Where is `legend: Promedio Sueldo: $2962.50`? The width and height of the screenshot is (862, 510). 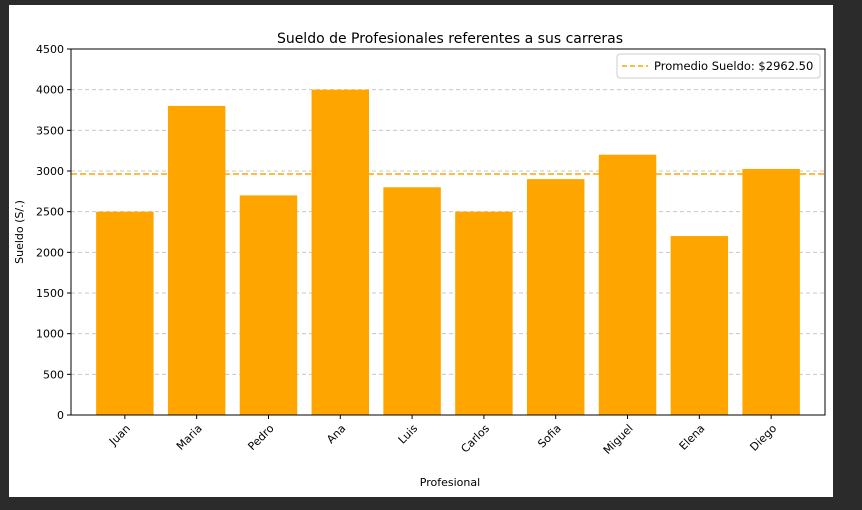
legend: Promedio Sueldo: $2962.50 is located at coordinates (718, 66).